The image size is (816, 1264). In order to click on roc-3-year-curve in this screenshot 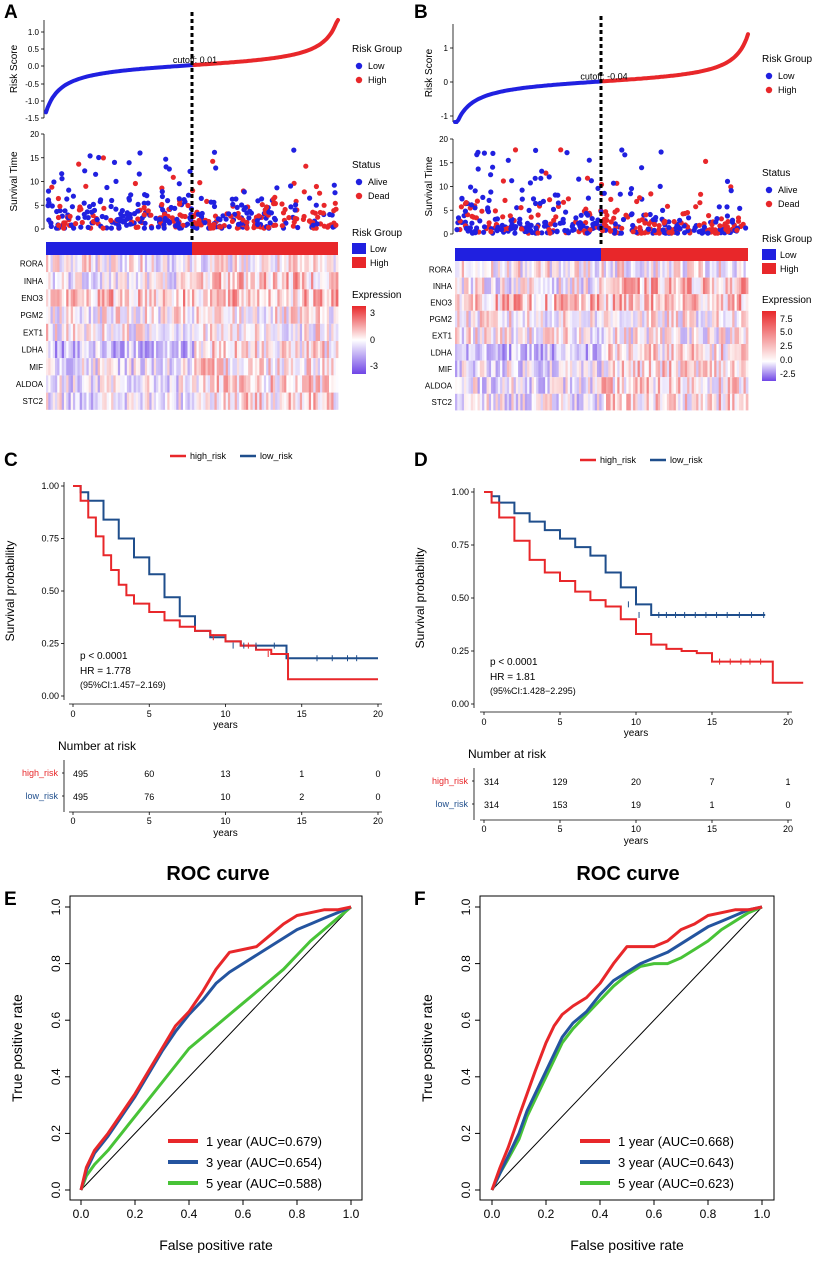, I will do `click(215, 1048)`.